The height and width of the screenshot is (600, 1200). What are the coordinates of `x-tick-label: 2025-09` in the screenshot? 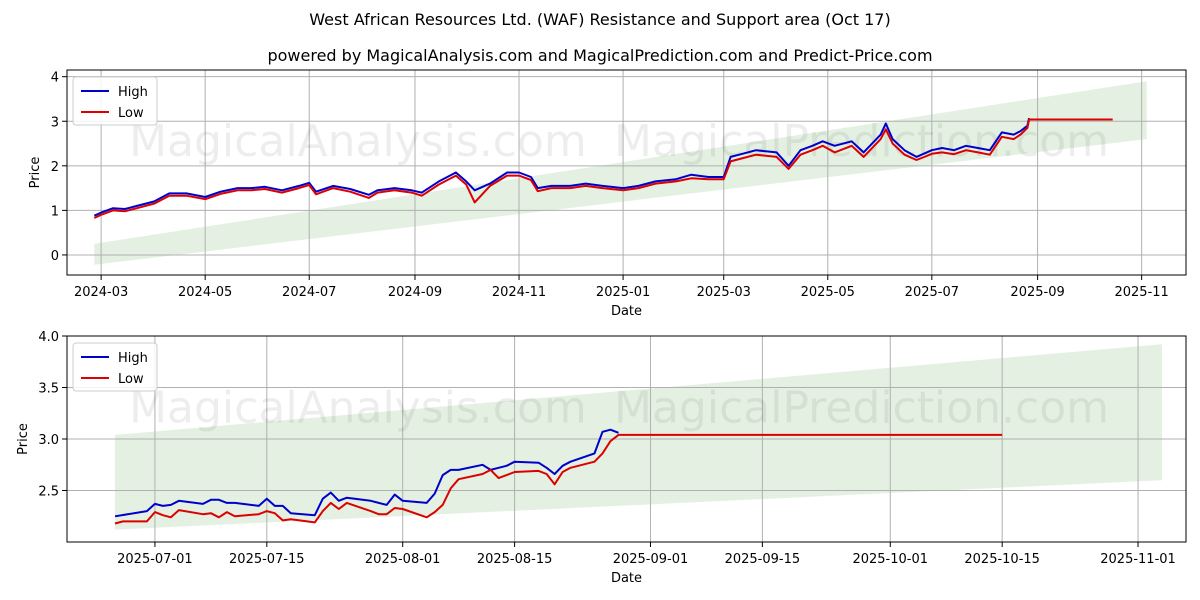 It's located at (1037, 292).